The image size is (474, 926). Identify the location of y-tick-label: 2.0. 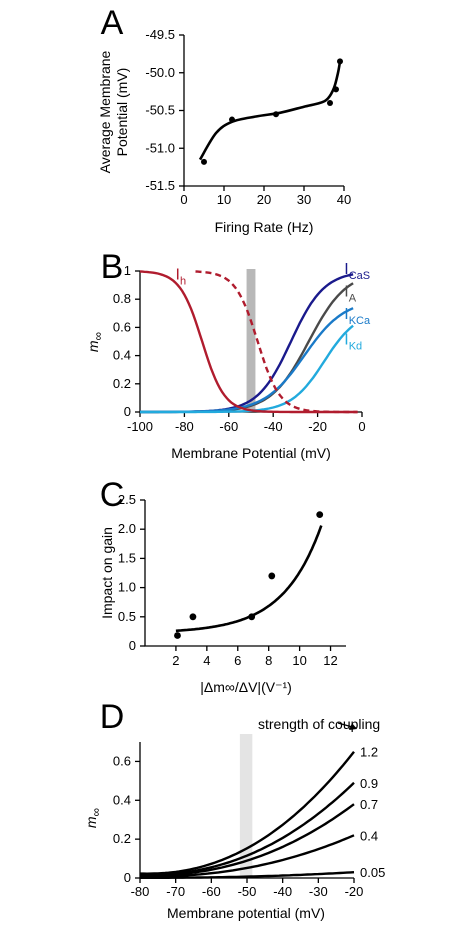
(127, 528).